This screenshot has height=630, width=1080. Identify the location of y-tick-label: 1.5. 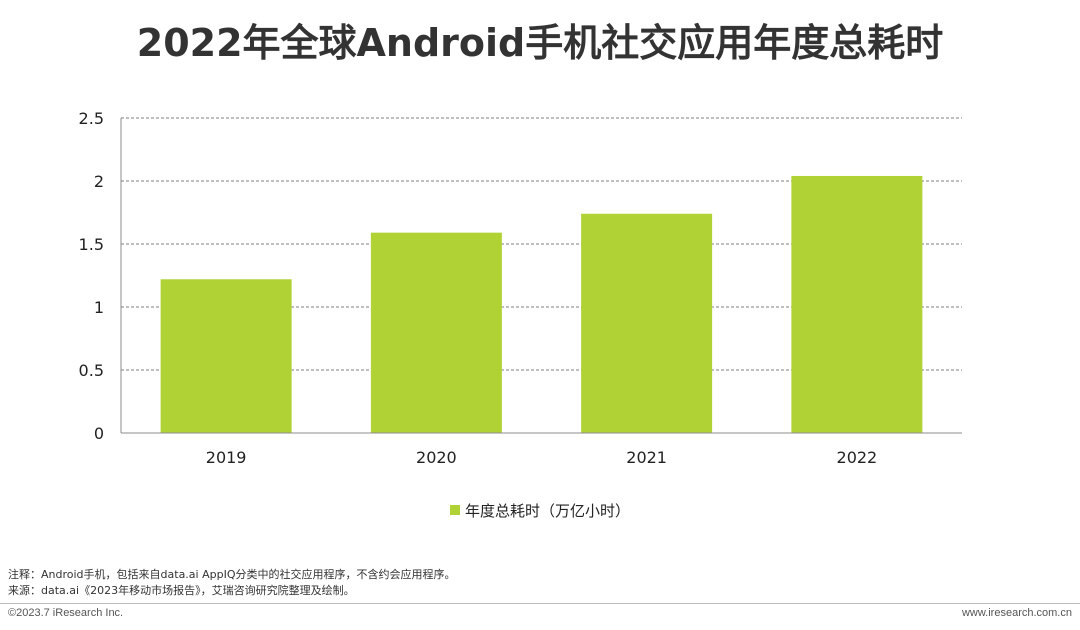
(91, 244).